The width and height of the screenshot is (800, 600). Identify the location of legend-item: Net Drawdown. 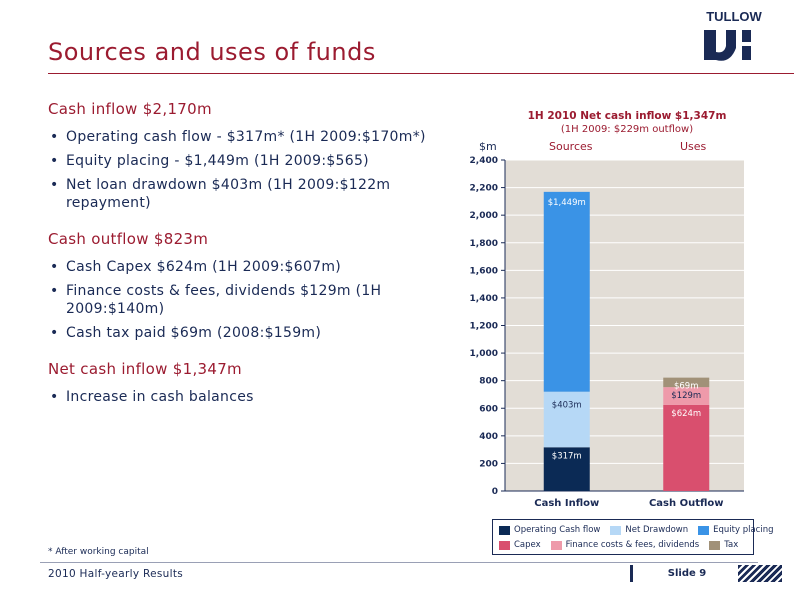
(649, 530).